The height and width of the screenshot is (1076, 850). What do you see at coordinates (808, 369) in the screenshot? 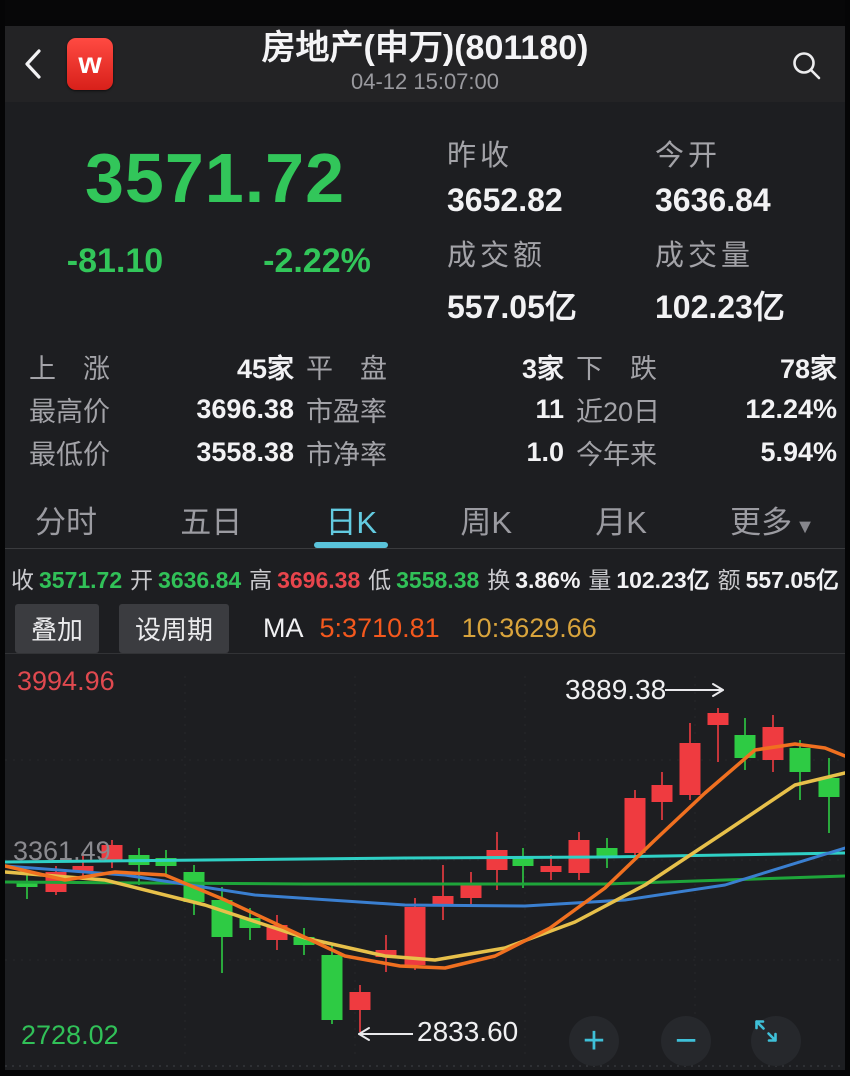
I see `decliners-value: 78家` at bounding box center [808, 369].